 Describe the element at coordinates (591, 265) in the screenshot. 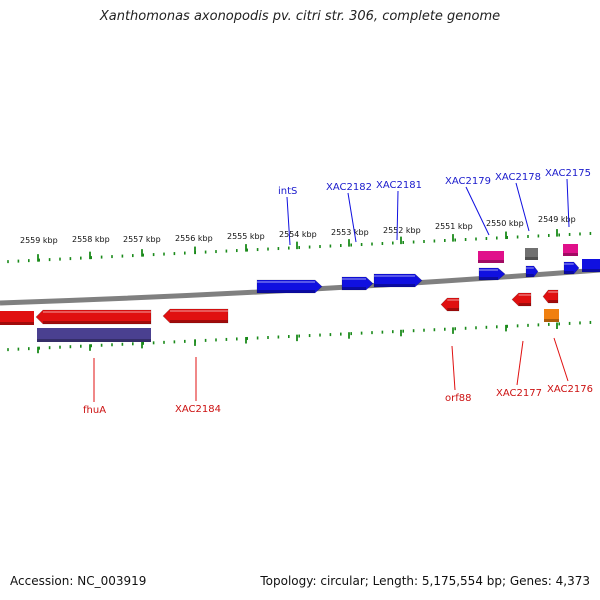

I see `gene-unlabeled` at that location.